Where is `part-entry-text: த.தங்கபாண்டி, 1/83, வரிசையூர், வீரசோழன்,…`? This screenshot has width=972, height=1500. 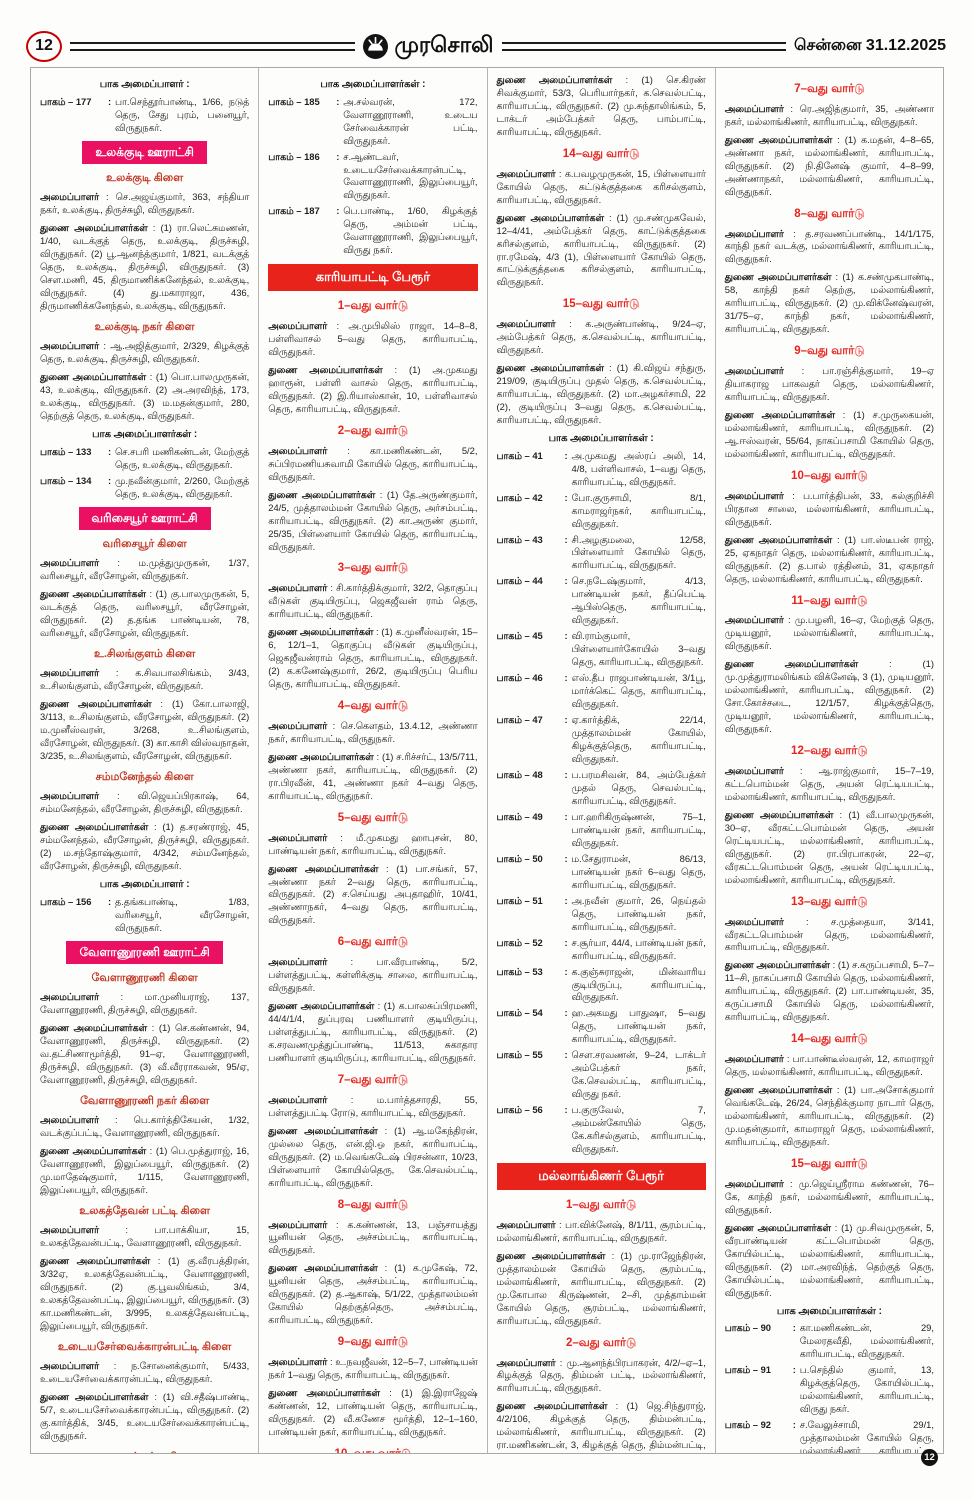 part-entry-text: த.தங்கபாண்டி, 1/83, வரிசையூர், வீரசோழன்,… is located at coordinates (182, 914).